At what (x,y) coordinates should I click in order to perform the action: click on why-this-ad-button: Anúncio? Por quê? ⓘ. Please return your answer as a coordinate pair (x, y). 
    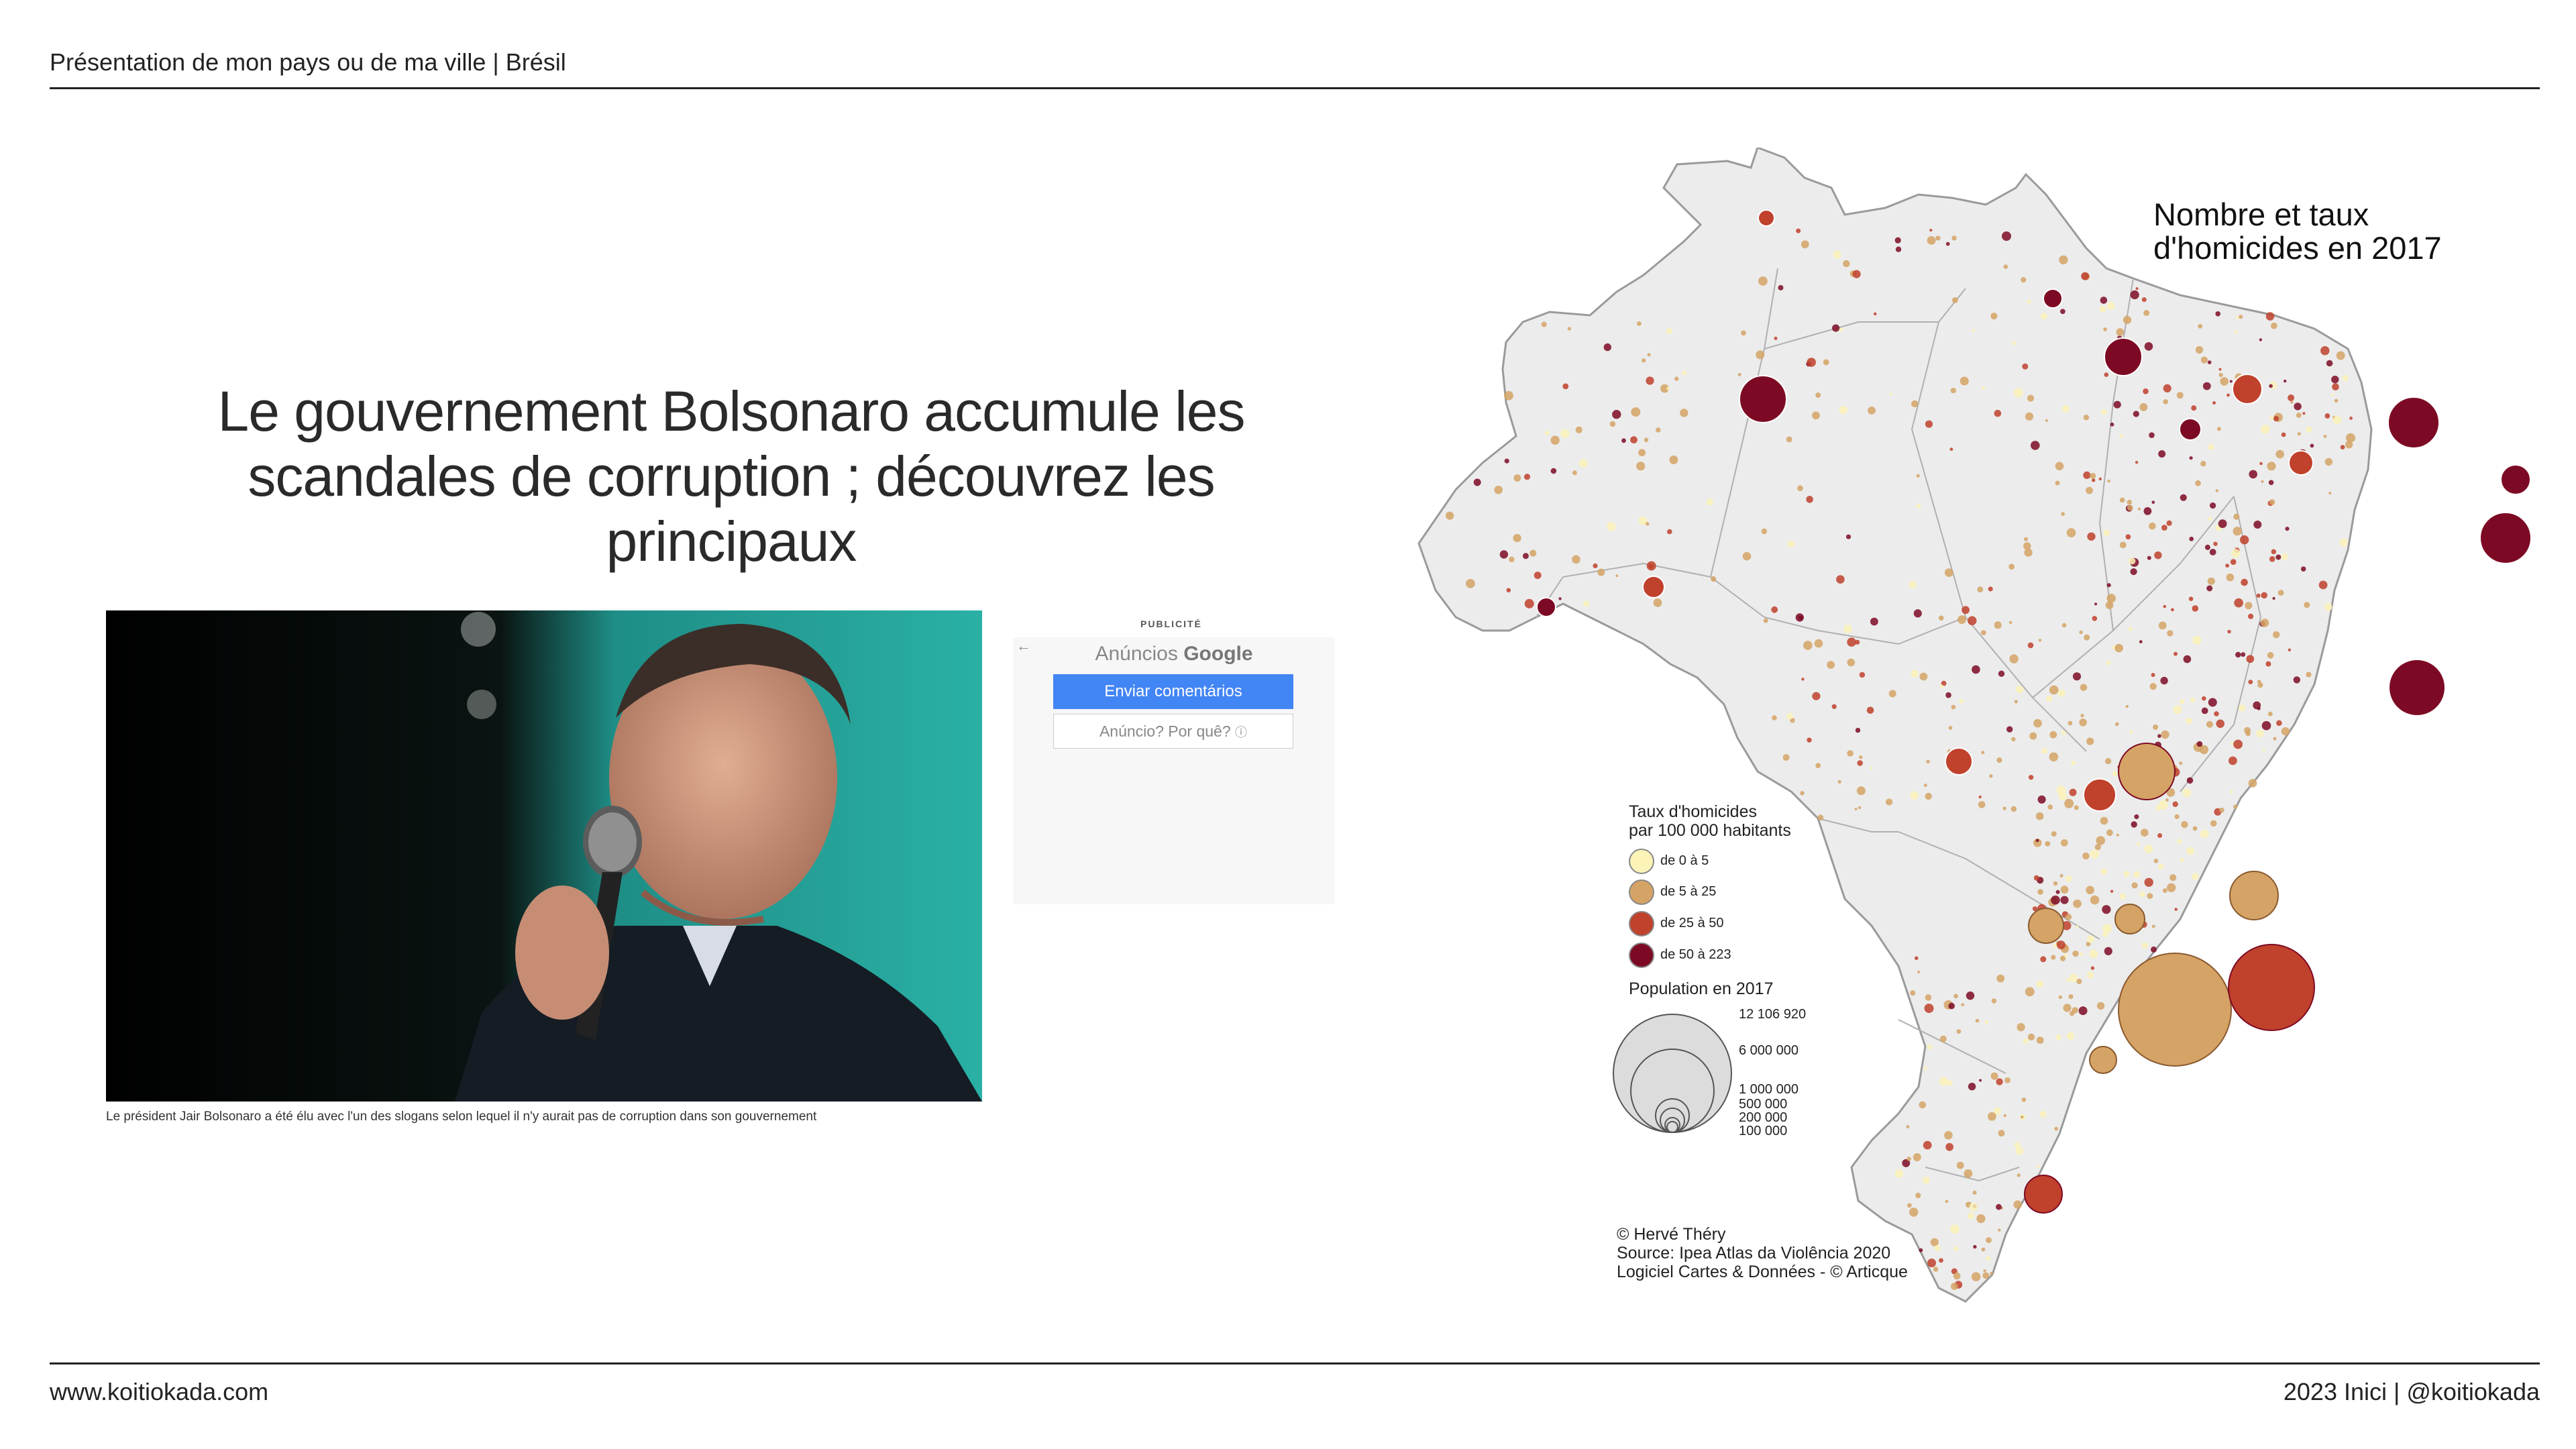
    Looking at the image, I should click on (1173, 731).